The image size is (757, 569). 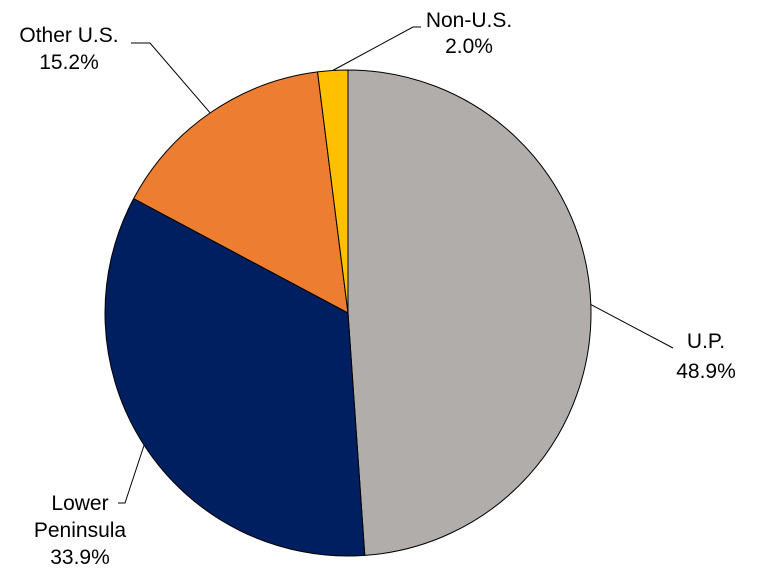 What do you see at coordinates (68, 35) in the screenshot?
I see `data-label-name-other-u-s-0: Other U.S.` at bounding box center [68, 35].